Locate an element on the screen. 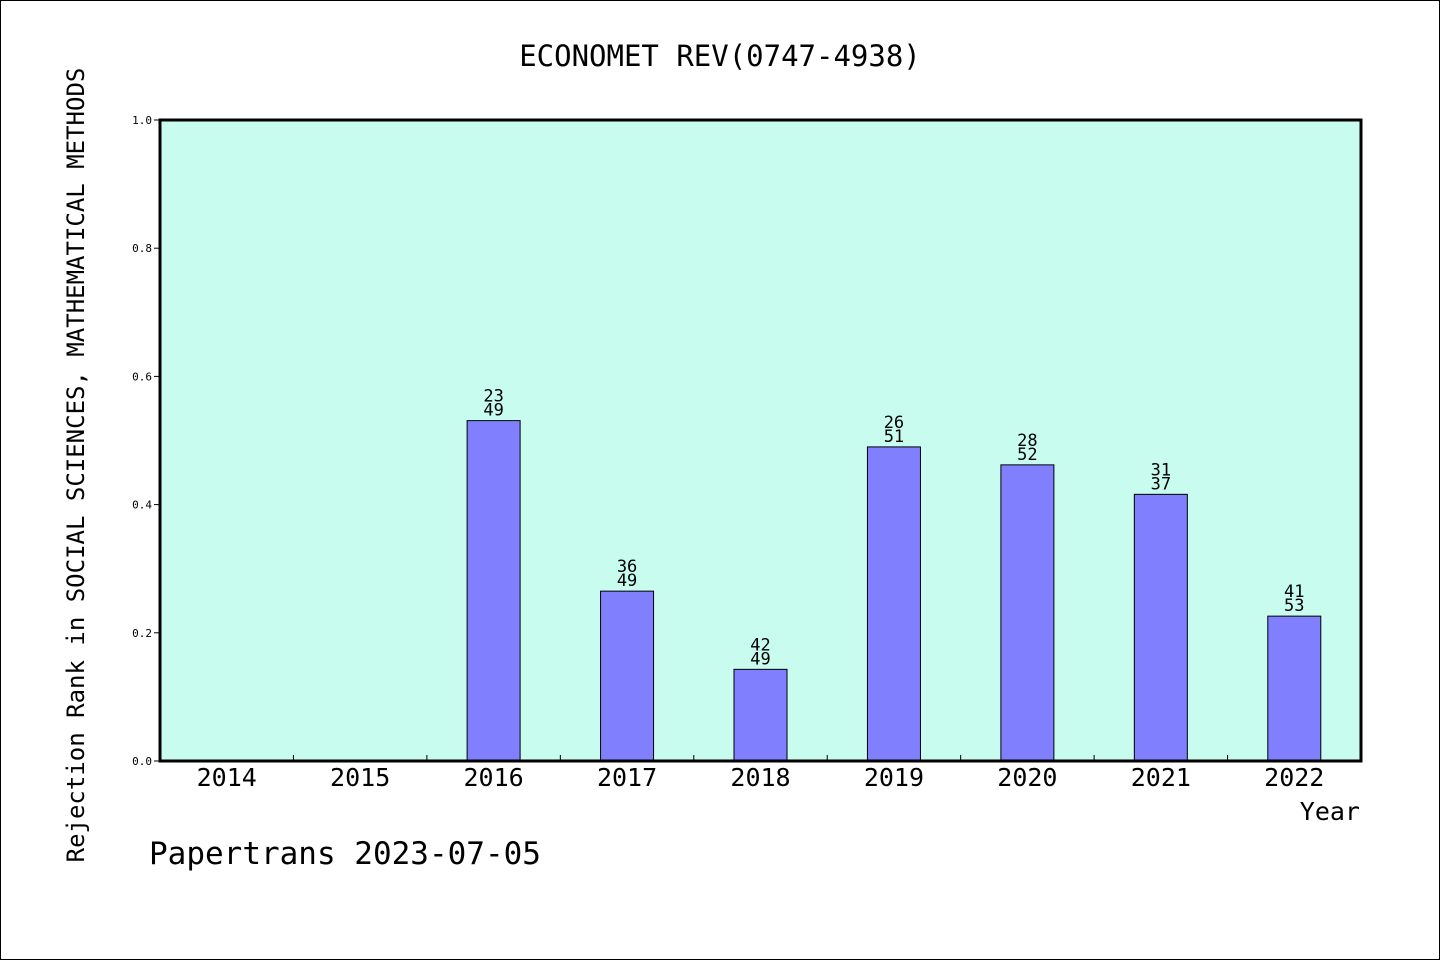  y-tick-label: 1.0 is located at coordinates (142, 120).